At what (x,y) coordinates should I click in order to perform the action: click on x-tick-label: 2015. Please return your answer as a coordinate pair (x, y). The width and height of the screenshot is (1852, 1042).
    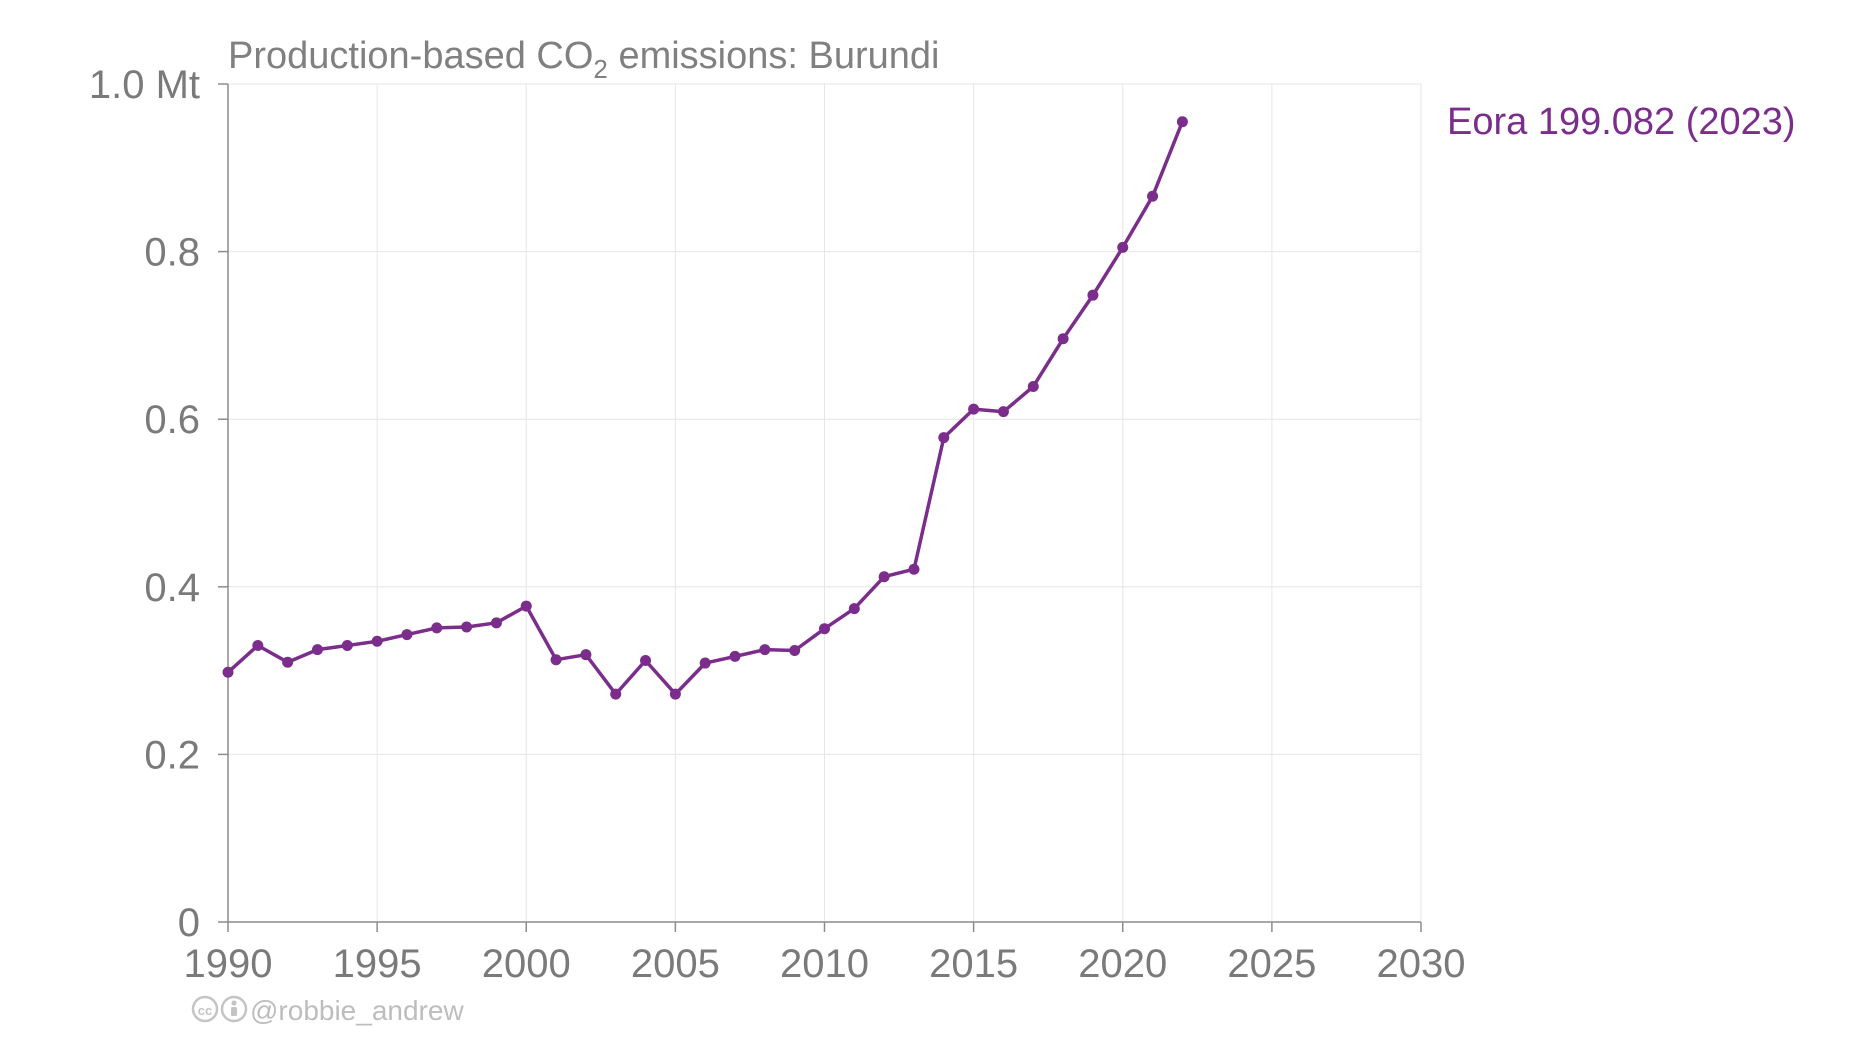
    Looking at the image, I should click on (973, 964).